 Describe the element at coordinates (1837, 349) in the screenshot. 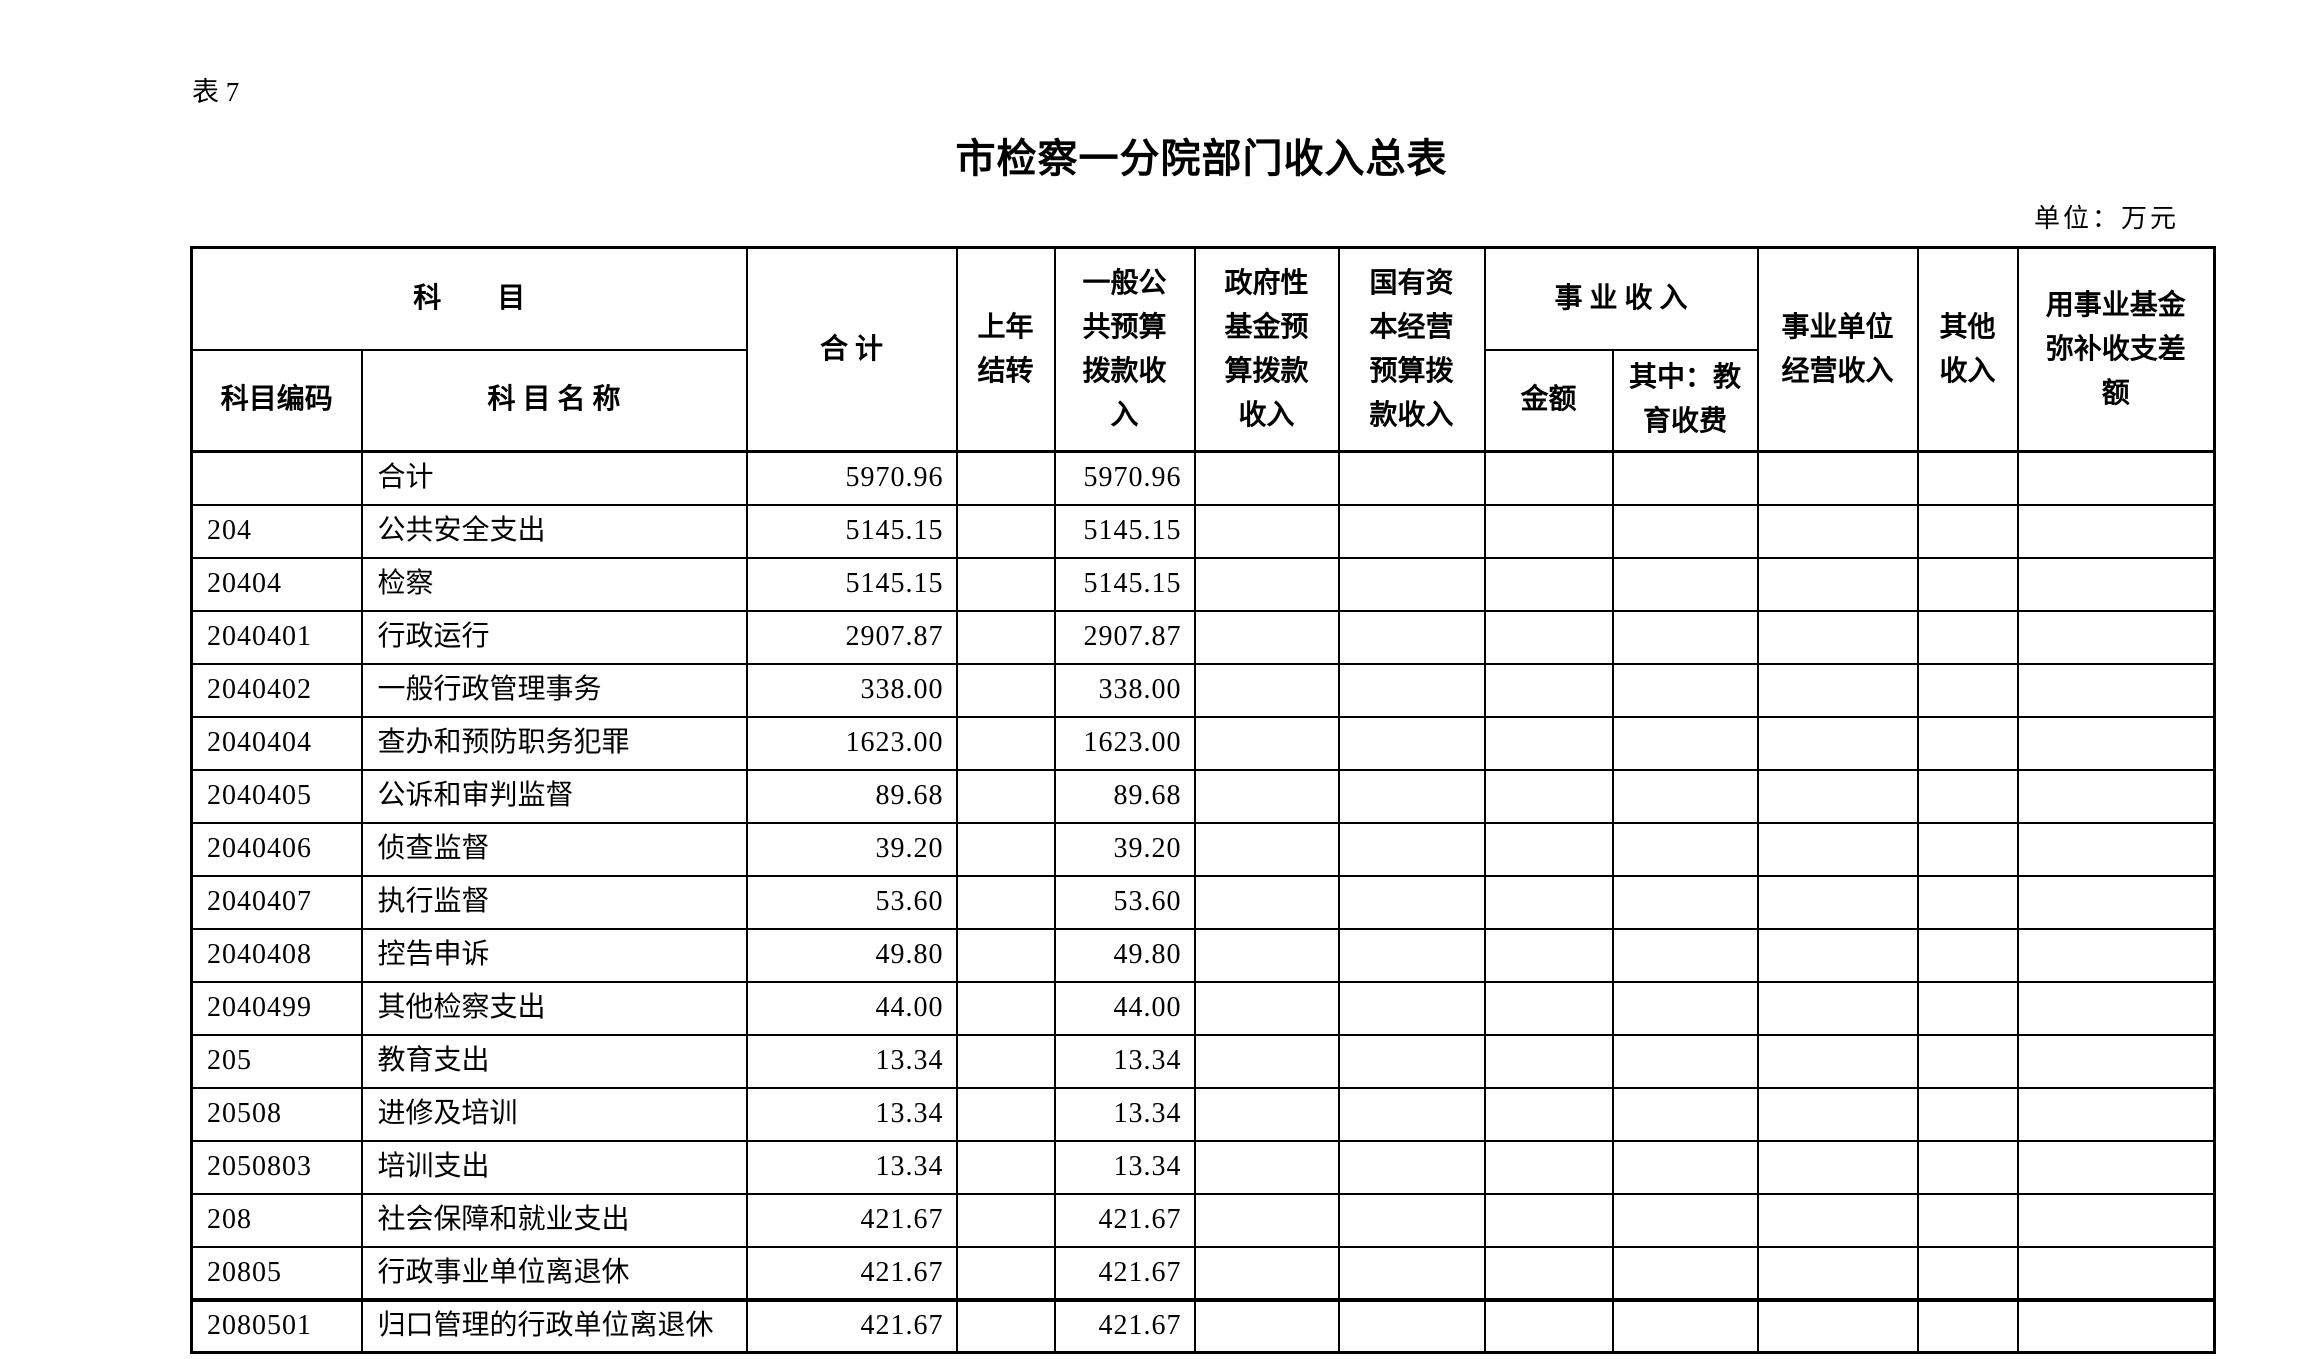

I see `header-business-unit-operating-income: 事业单位经营收入` at that location.